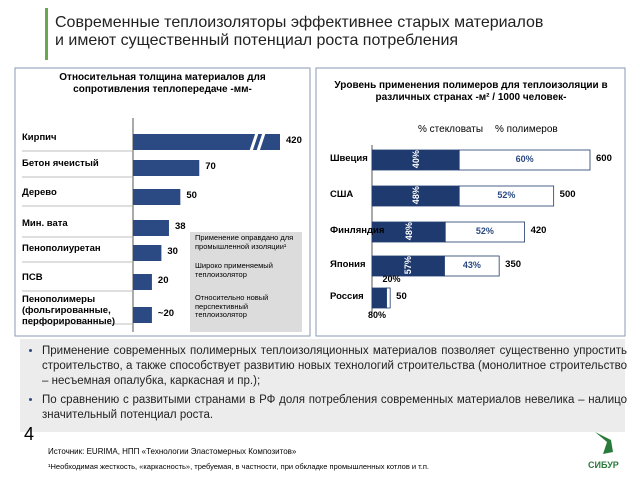 The height and width of the screenshot is (480, 640). What do you see at coordinates (39, 192) in the screenshot?
I see `category-label: Дерево` at bounding box center [39, 192].